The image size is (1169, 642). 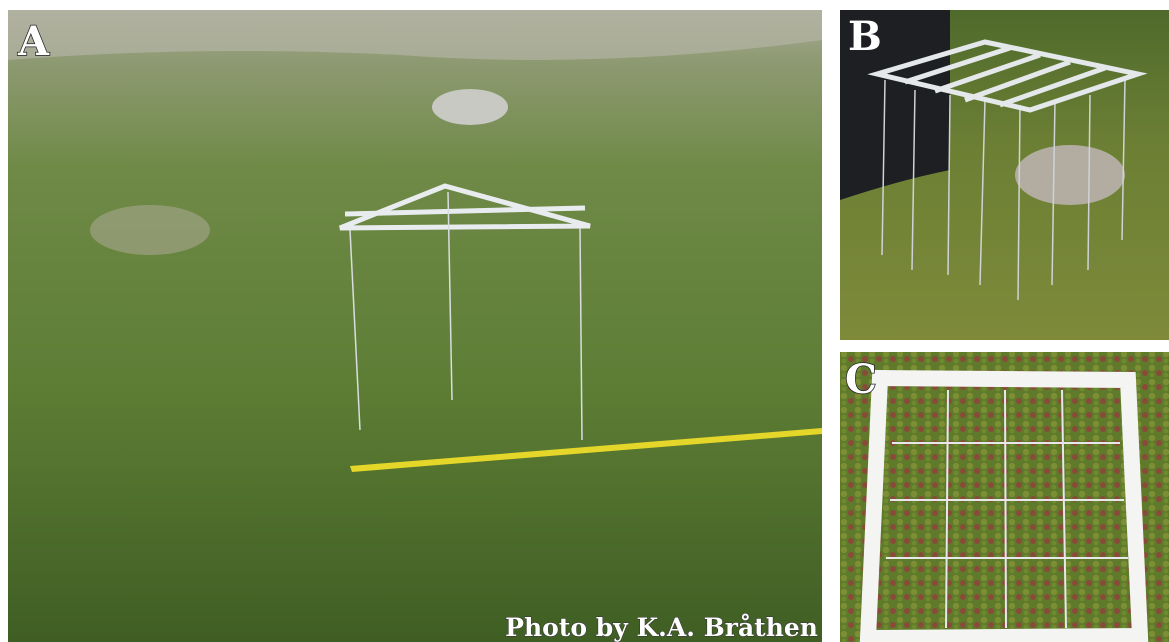 What do you see at coordinates (33, 41) in the screenshot?
I see `panel-label: A` at bounding box center [33, 41].